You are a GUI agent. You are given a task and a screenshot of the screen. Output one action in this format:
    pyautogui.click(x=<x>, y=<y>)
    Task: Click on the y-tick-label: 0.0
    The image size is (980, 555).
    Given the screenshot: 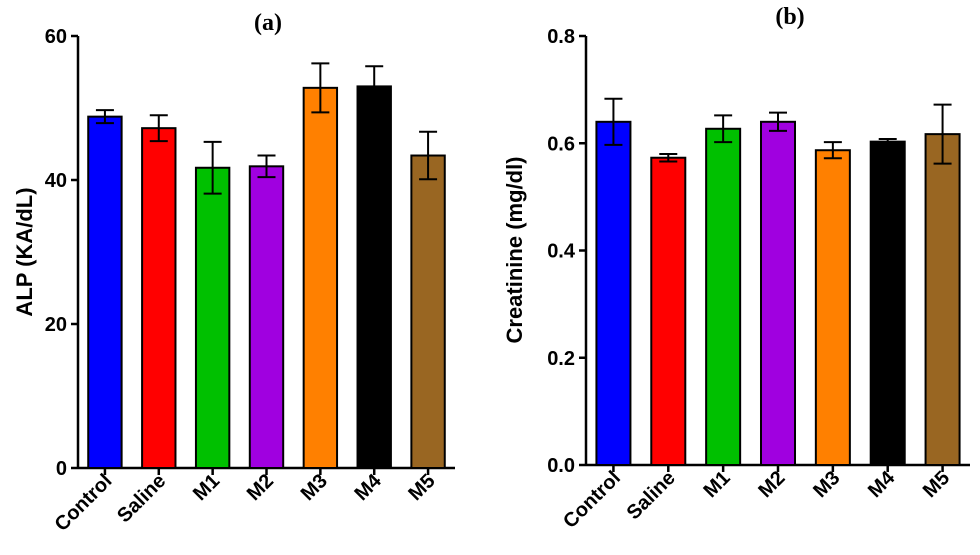 What is the action you would take?
    pyautogui.click(x=561, y=466)
    